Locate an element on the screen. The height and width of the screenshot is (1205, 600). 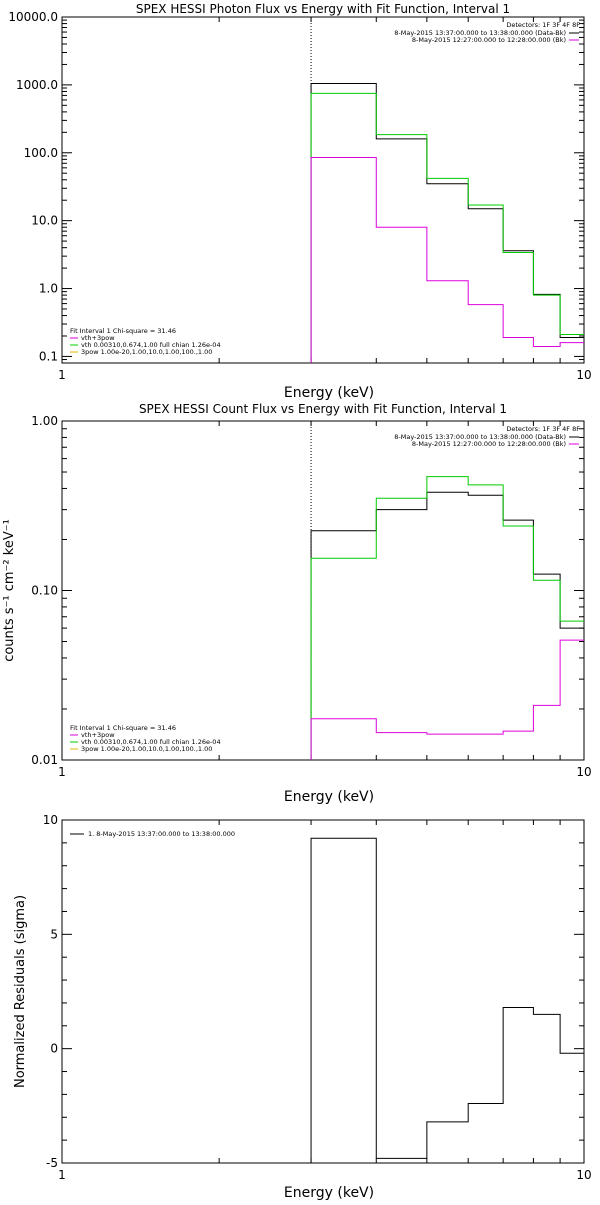
panel1-y-tick-label: 100.0 is located at coordinates (41, 153).